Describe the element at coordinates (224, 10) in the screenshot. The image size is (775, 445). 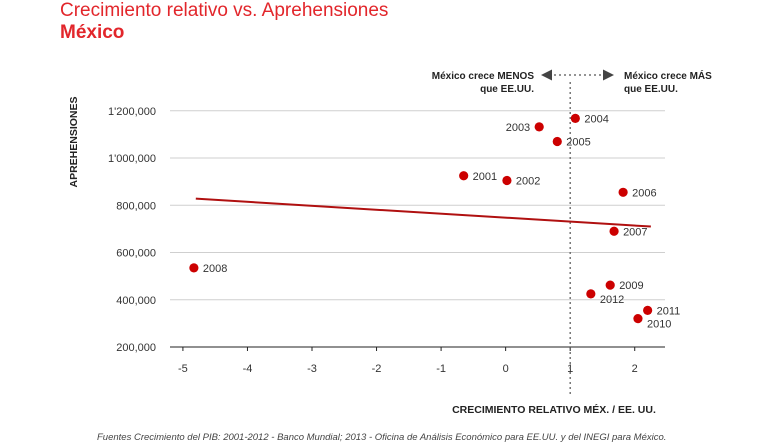
I see `chart-title: Crecimiento relativo vs. Aprehensiones` at that location.